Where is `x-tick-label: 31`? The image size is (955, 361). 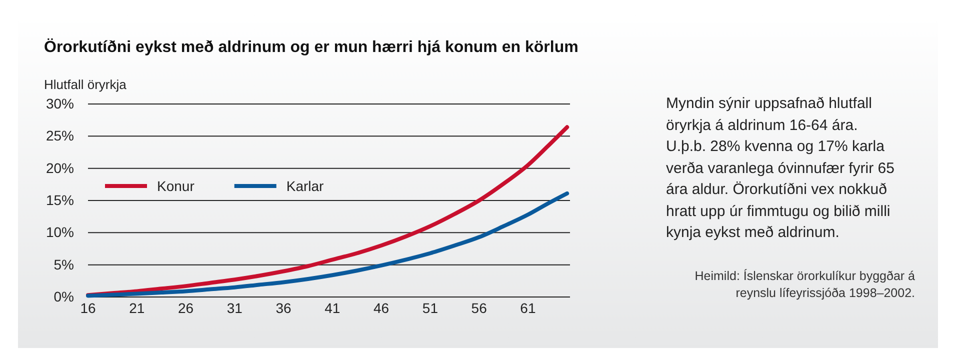
x-tick-label: 31 is located at coordinates (234, 308).